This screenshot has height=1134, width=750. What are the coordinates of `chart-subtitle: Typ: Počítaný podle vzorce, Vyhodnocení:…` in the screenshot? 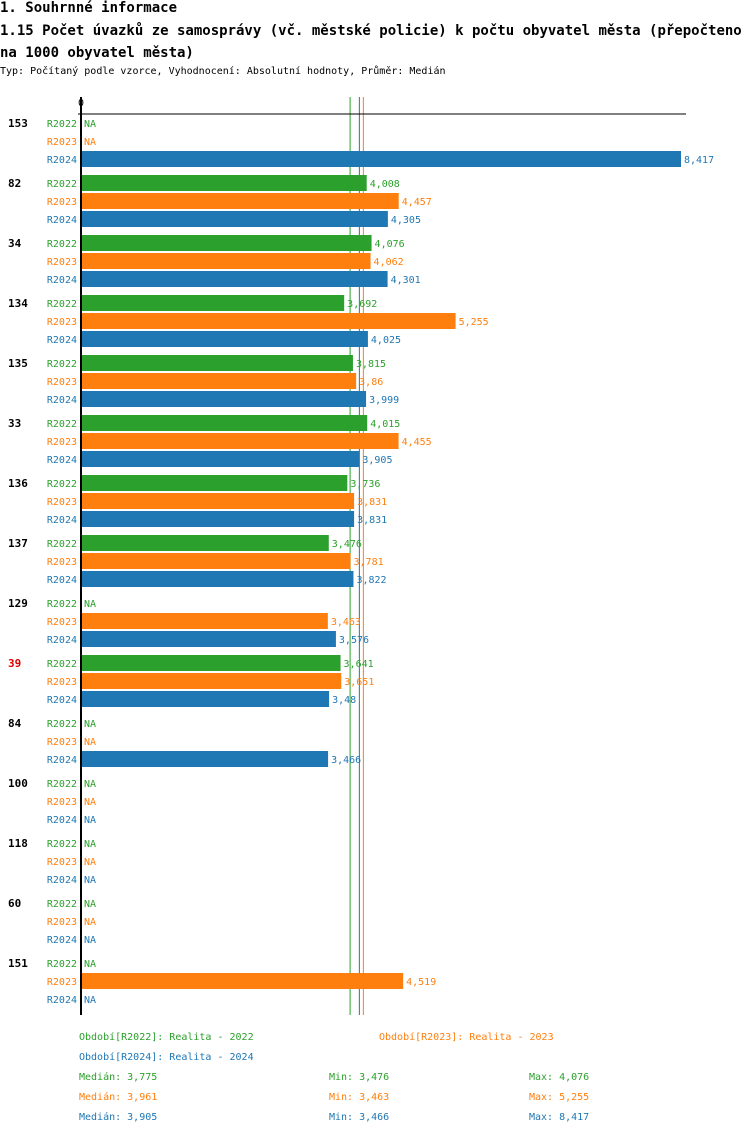 It's located at (223, 71).